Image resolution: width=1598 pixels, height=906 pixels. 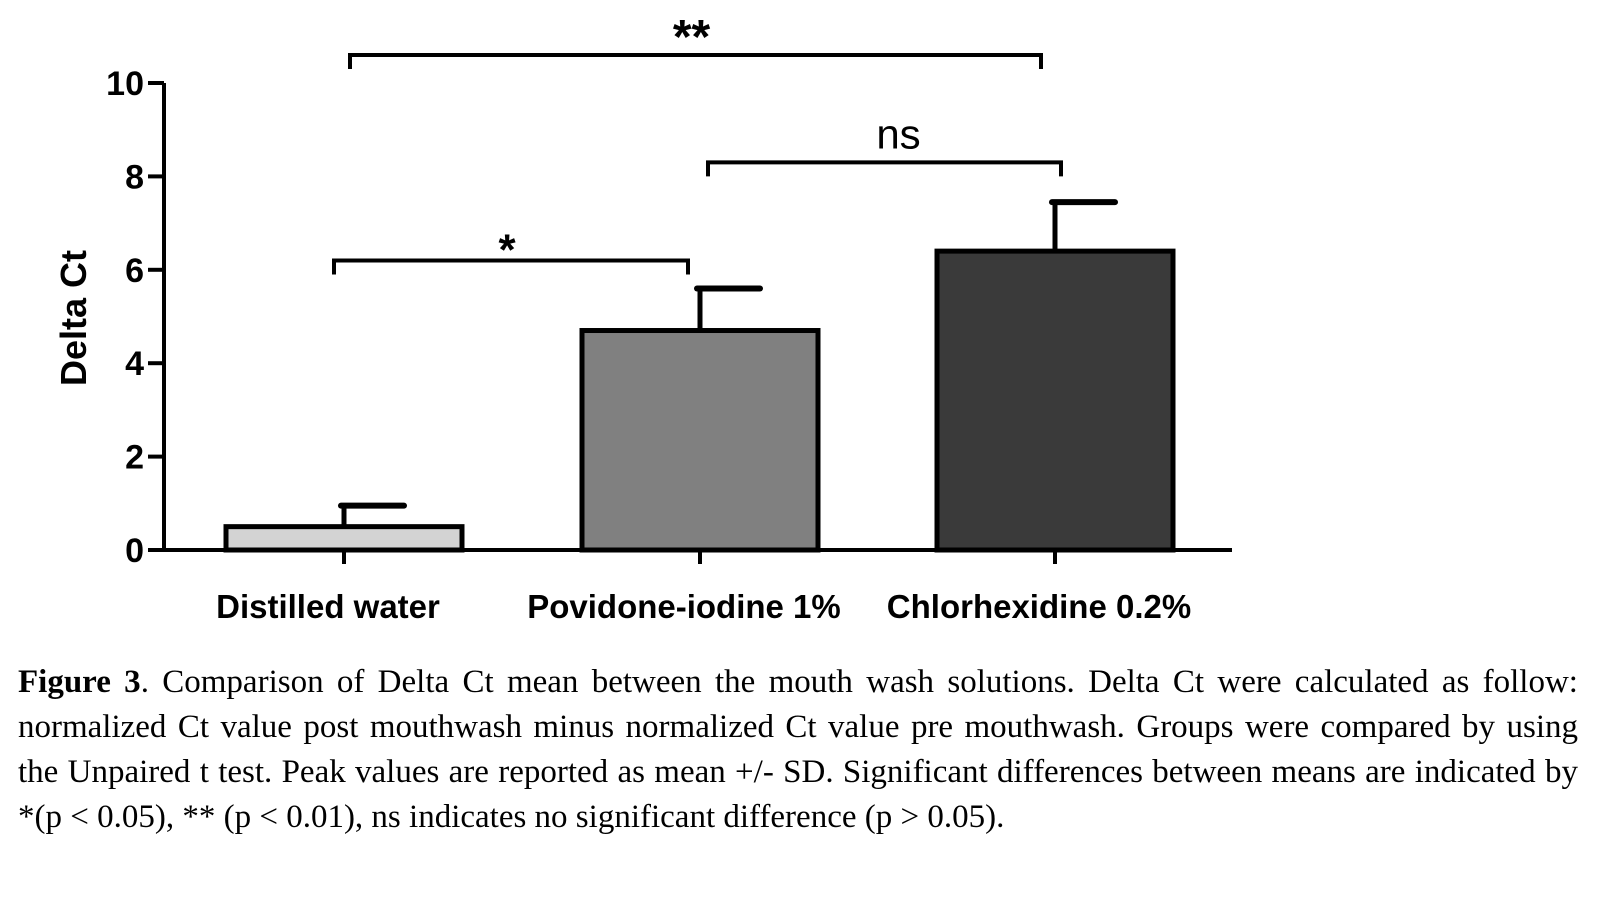 What do you see at coordinates (898, 133) in the screenshot?
I see `significance-label: ns` at bounding box center [898, 133].